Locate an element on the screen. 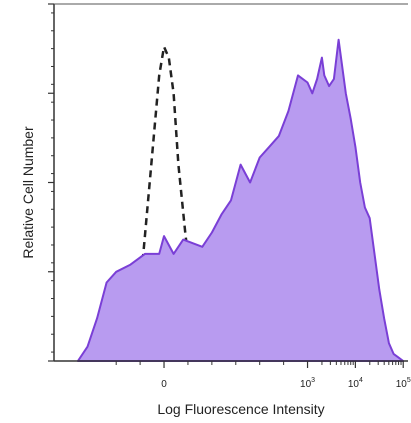 Image resolution: width=411 pixels, height=423 pixels. x-tick-label: 0 is located at coordinates (164, 384).